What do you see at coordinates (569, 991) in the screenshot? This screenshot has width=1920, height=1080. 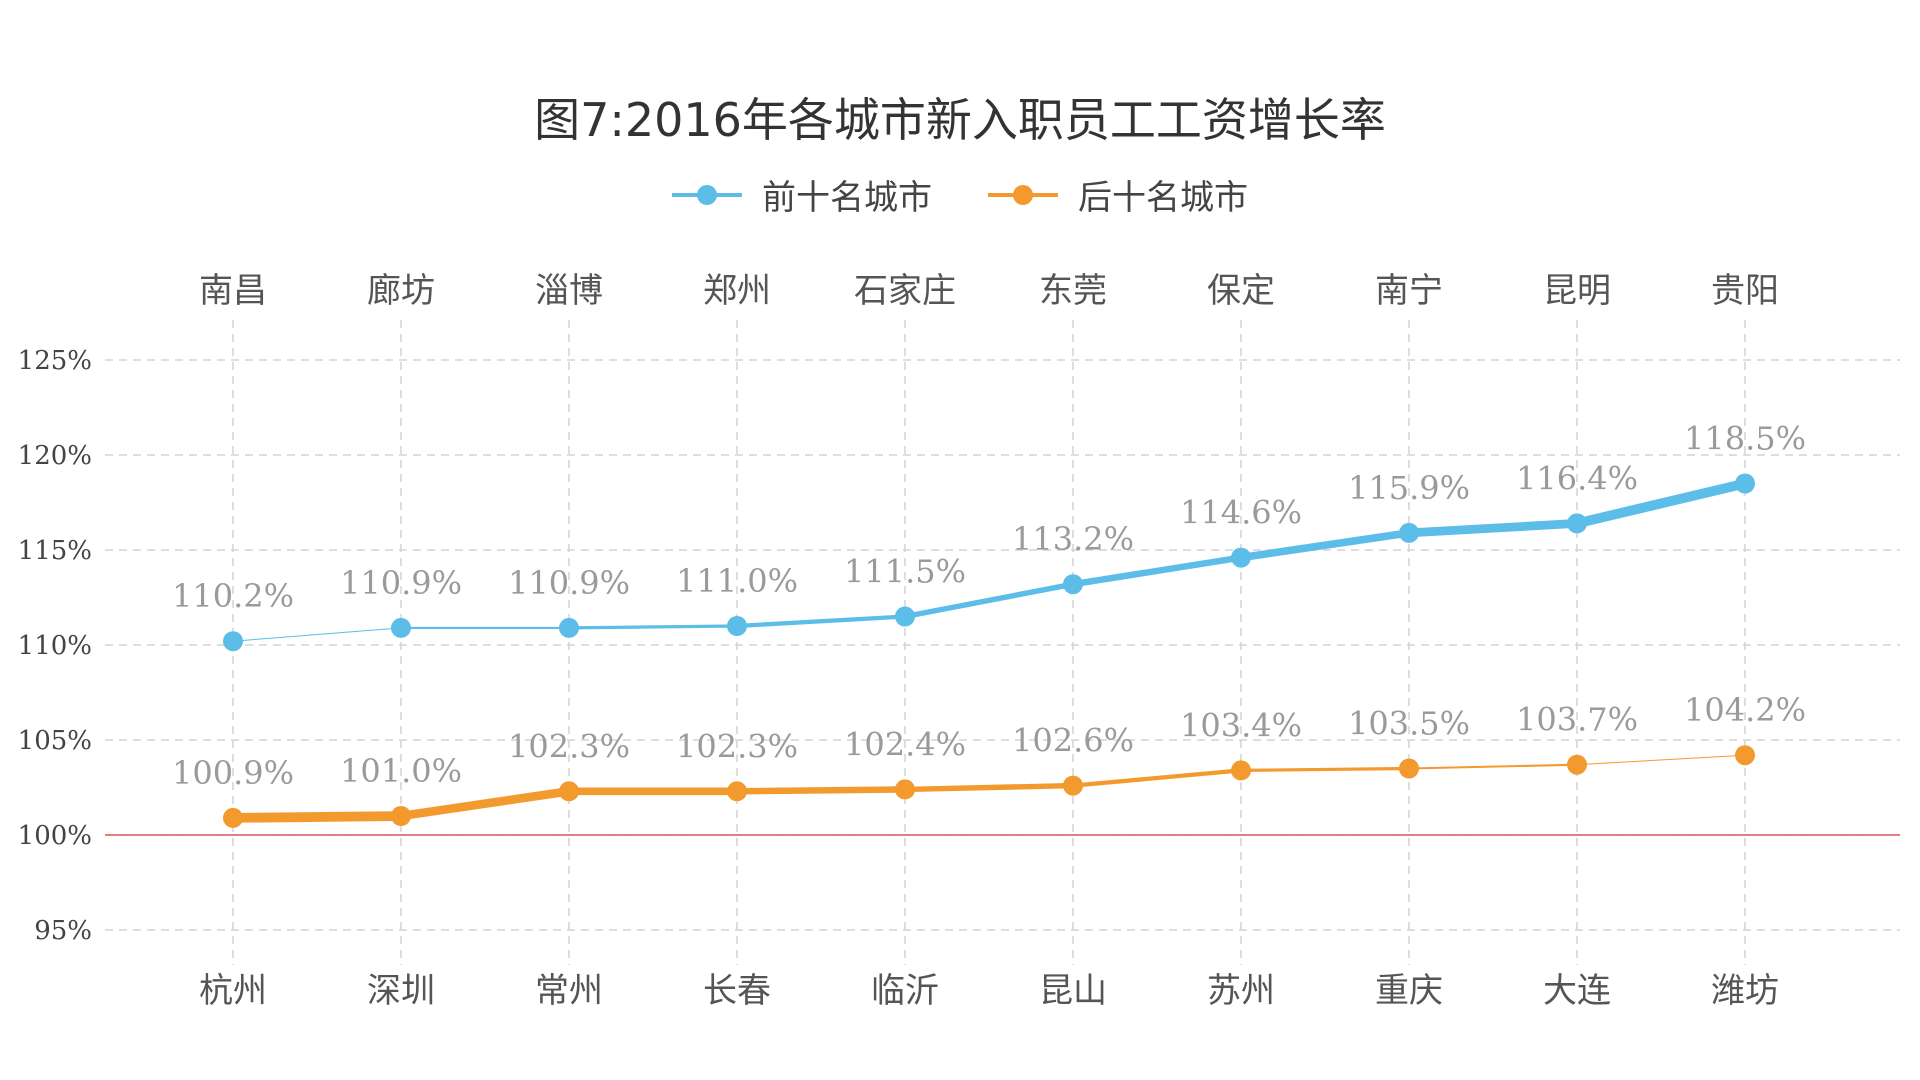 I see `bottom-category-label: 常州` at bounding box center [569, 991].